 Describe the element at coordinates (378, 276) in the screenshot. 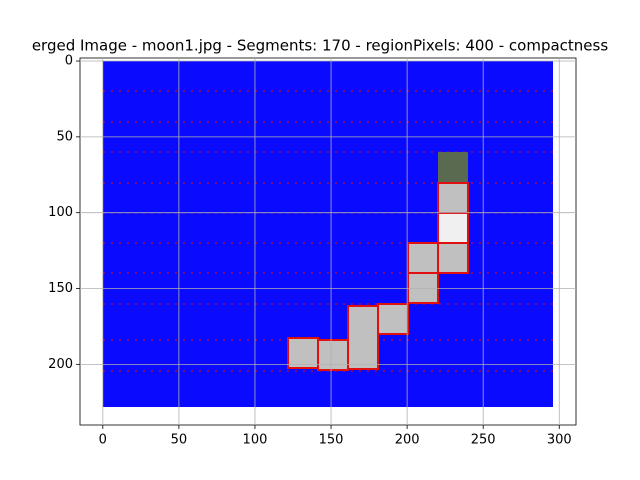

I see `merged-segments` at that location.